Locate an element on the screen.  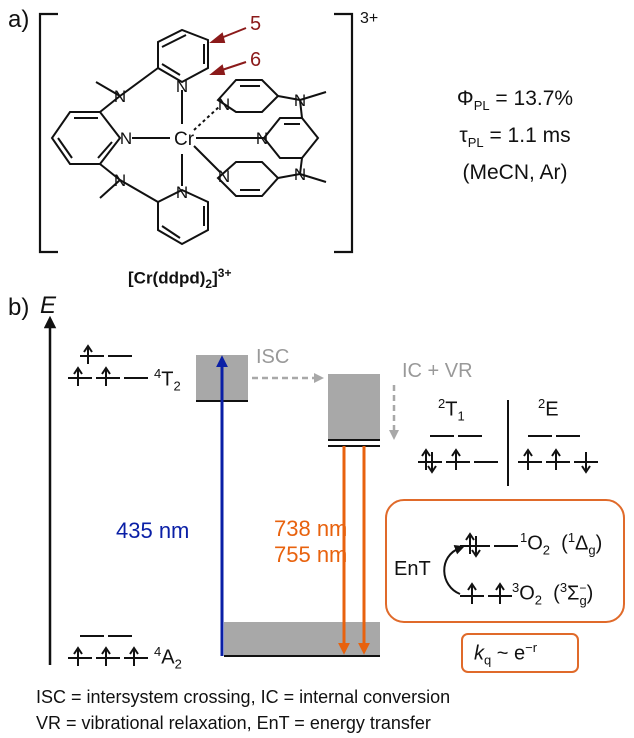
atom-n-amine-top: N is located at coordinates (120, 96).